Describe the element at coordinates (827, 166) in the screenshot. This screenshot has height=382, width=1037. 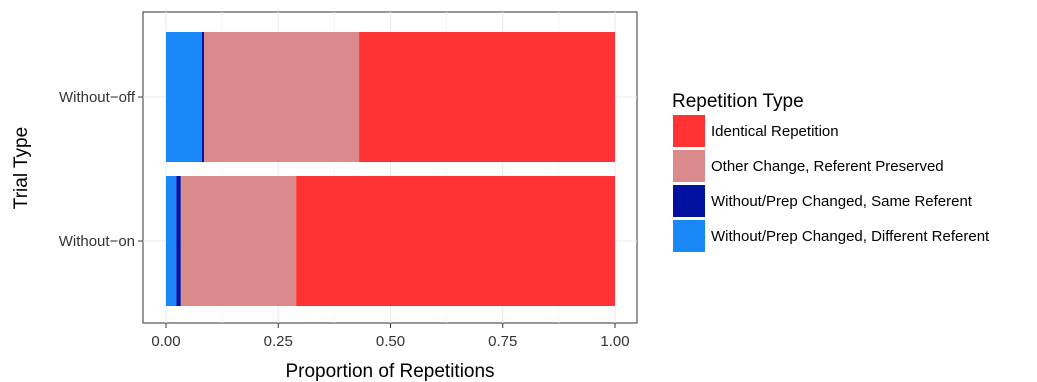
I see `legend-label-other-change-referent-preserved: Other Change, Referent Preserved` at that location.